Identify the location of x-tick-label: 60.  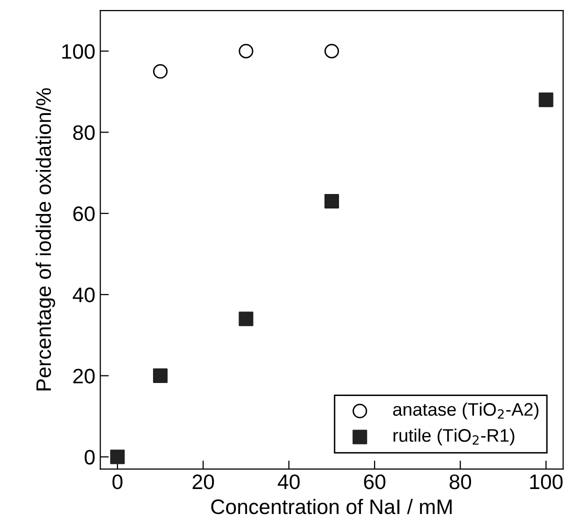
(375, 482).